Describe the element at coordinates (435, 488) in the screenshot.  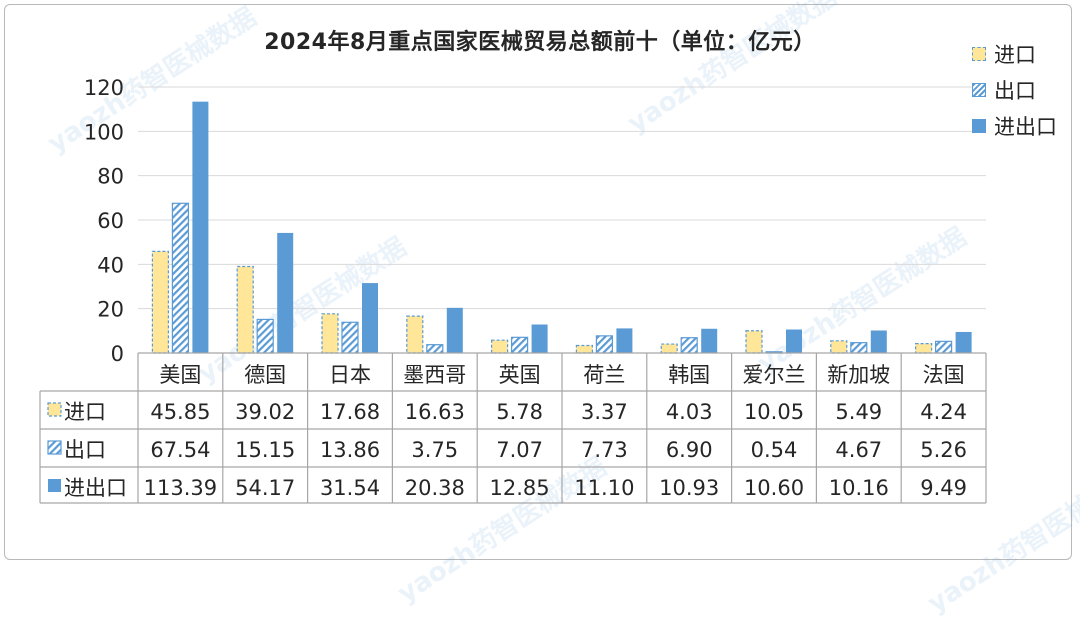
I see `data-label: 20.38` at that location.